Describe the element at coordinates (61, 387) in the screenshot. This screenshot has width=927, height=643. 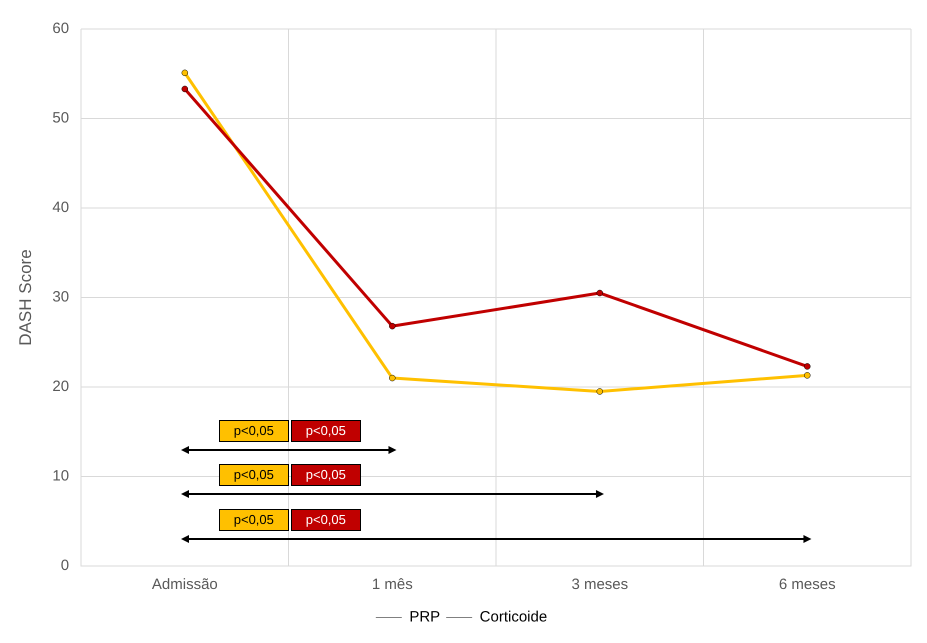
I see `y-tick-label: 20` at that location.